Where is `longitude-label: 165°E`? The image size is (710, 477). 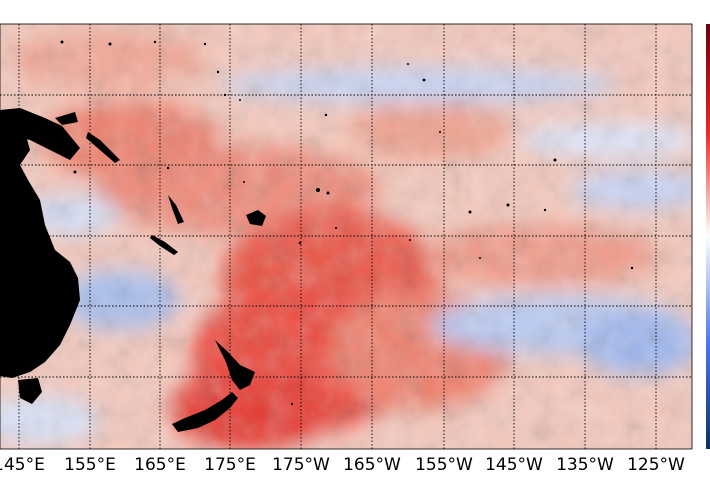
longitude-label: 165°E is located at coordinates (160, 464).